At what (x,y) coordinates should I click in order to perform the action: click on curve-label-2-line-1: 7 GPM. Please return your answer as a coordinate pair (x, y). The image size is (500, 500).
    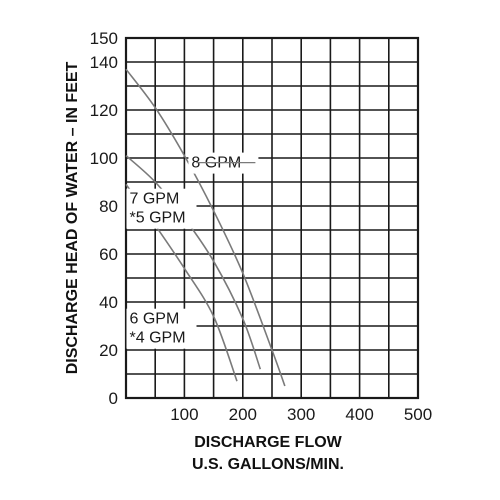
    Looking at the image, I should click on (155, 199).